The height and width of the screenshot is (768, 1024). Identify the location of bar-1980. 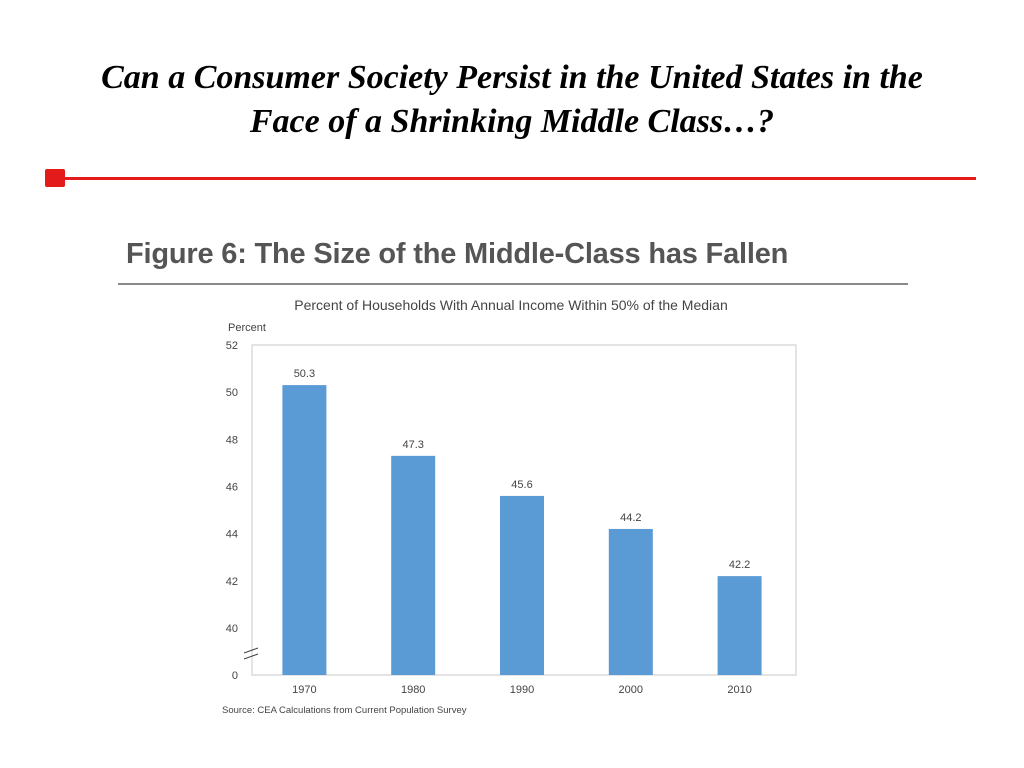
(413, 565).